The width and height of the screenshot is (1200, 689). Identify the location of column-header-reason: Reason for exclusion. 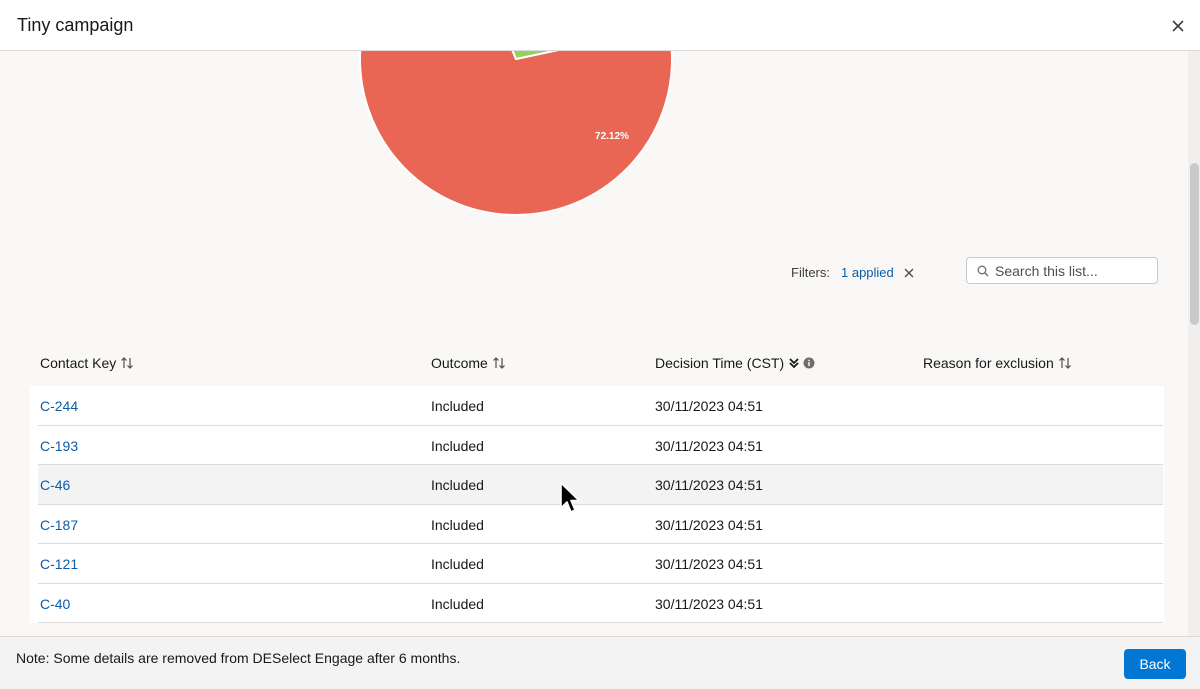
(997, 363).